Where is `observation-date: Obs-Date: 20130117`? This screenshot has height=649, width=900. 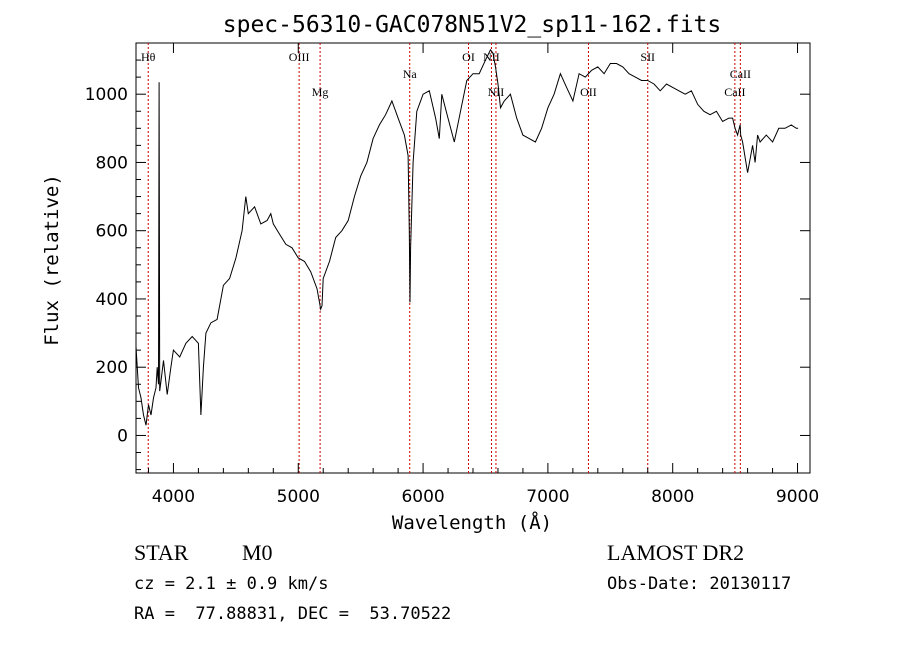
observation-date: Obs-Date: 20130117 is located at coordinates (699, 584).